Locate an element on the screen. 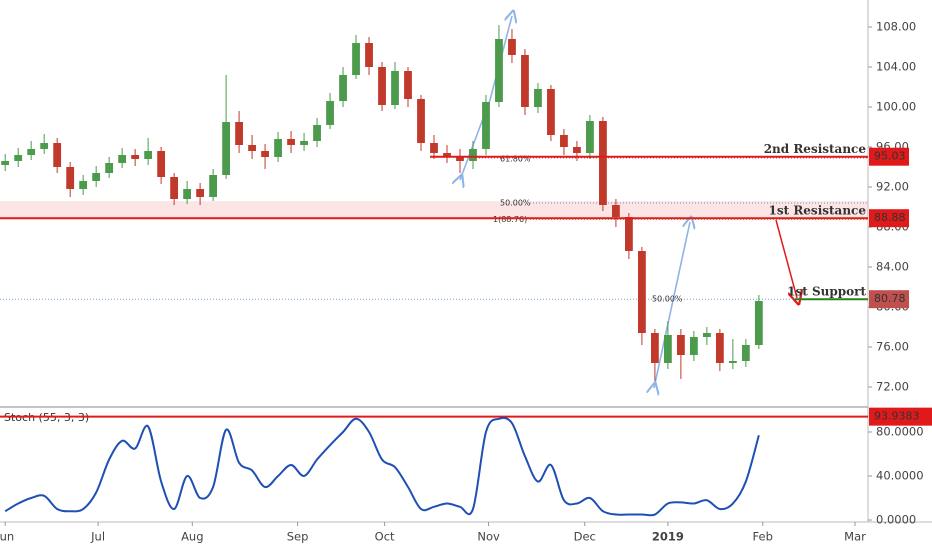 This screenshot has height=550, width=932. level-name: 1st Resistance is located at coordinates (818, 211).